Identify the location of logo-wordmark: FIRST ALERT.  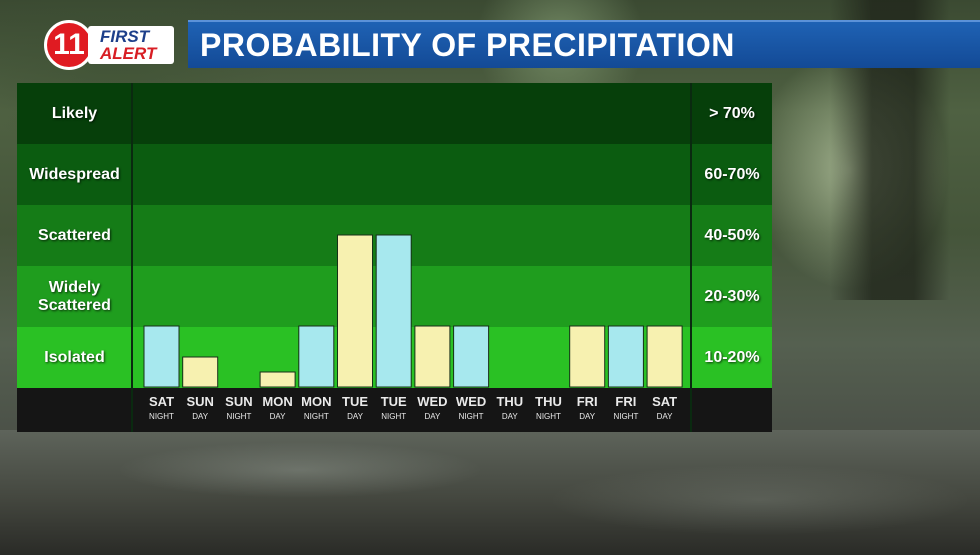
(131, 45).